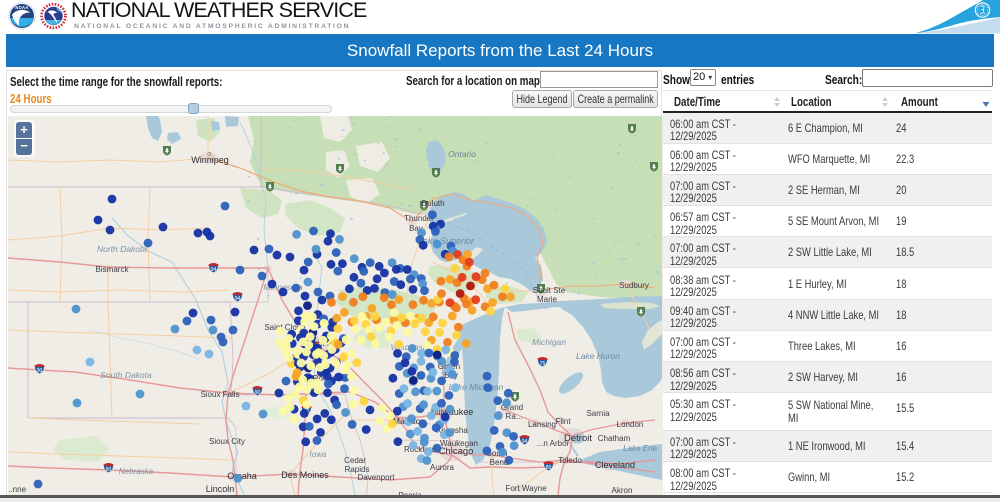 The width and height of the screenshot is (1000, 502). What do you see at coordinates (640, 448) in the screenshot?
I see `svg-text: Lake Erie` at bounding box center [640, 448].